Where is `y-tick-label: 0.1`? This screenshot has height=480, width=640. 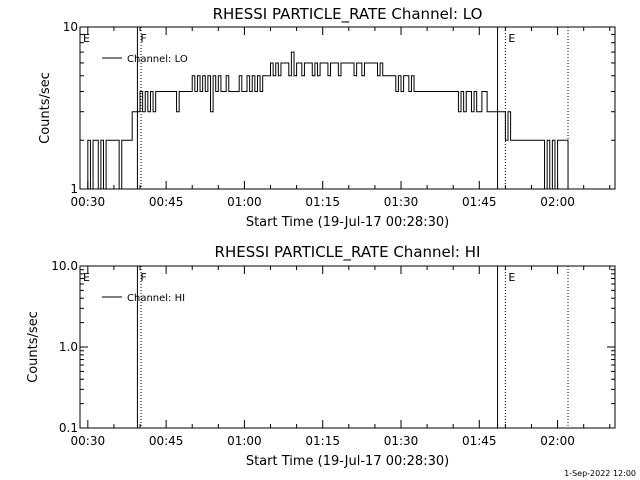
y-tick-label: 0.1 is located at coordinates (68, 428).